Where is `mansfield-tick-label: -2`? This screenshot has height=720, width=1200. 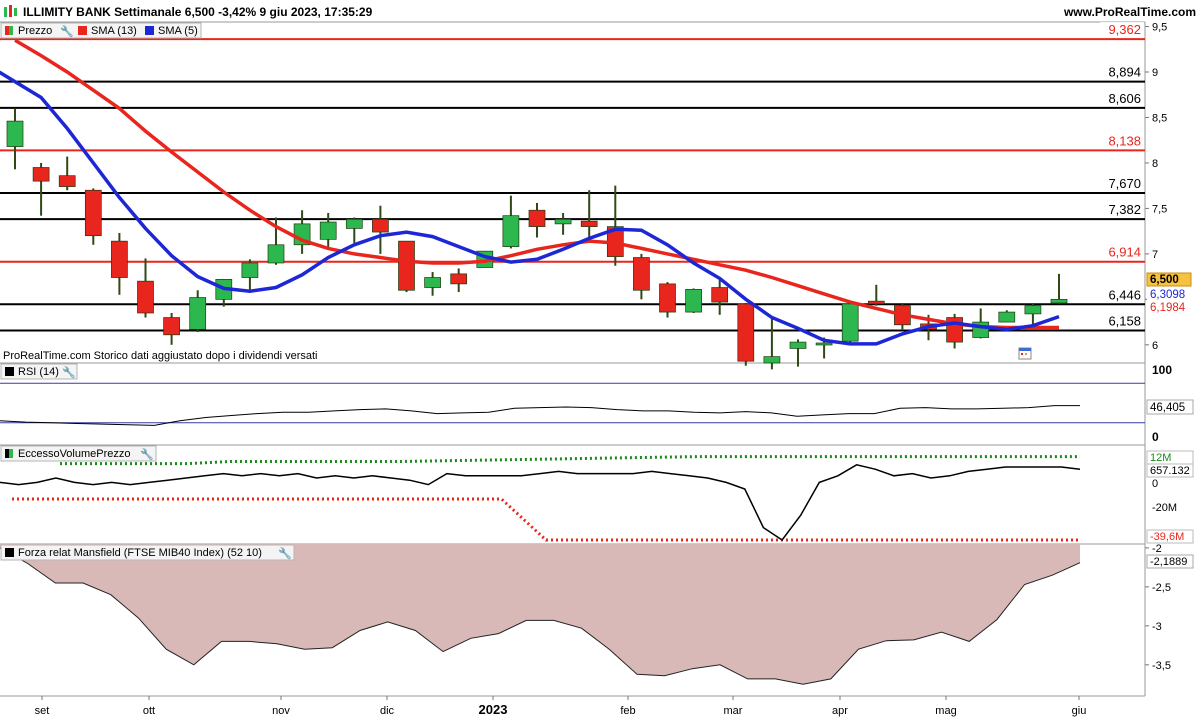
mansfield-tick-label: -2 is located at coordinates (1157, 549).